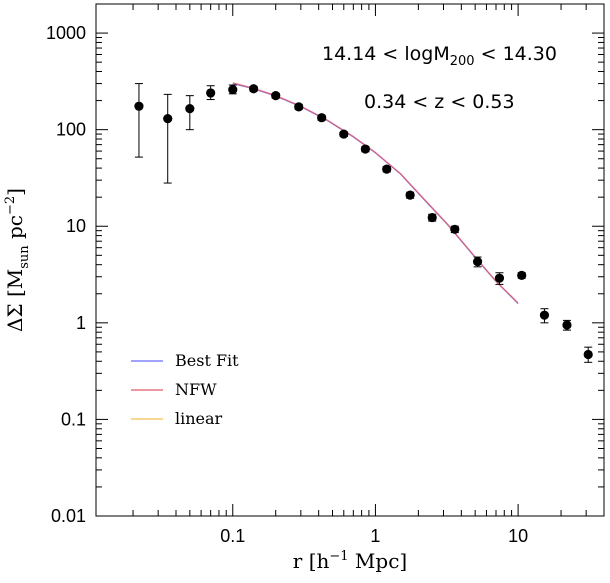 The image size is (610, 583). What do you see at coordinates (232, 536) in the screenshot?
I see `x-tick-label: 0.1` at bounding box center [232, 536].